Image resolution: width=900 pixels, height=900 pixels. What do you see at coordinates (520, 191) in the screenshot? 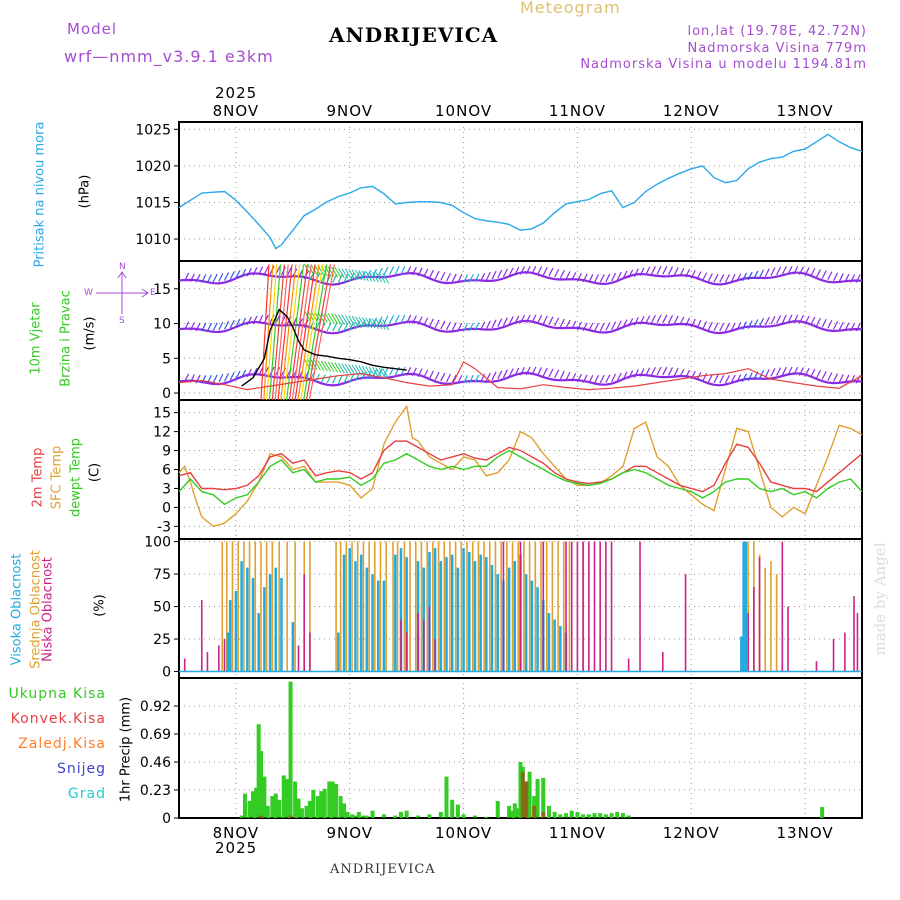
I see `panel-frame` at bounding box center [520, 191].